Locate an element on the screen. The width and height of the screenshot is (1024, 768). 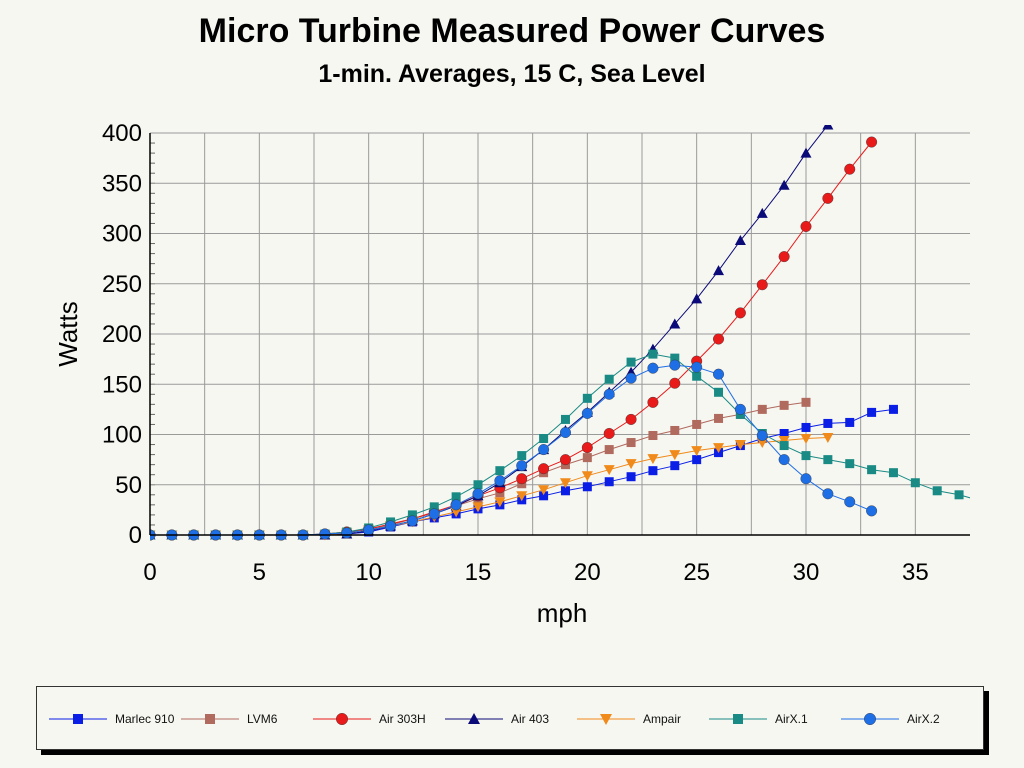
x-axis-label: mph is located at coordinates (562, 613).